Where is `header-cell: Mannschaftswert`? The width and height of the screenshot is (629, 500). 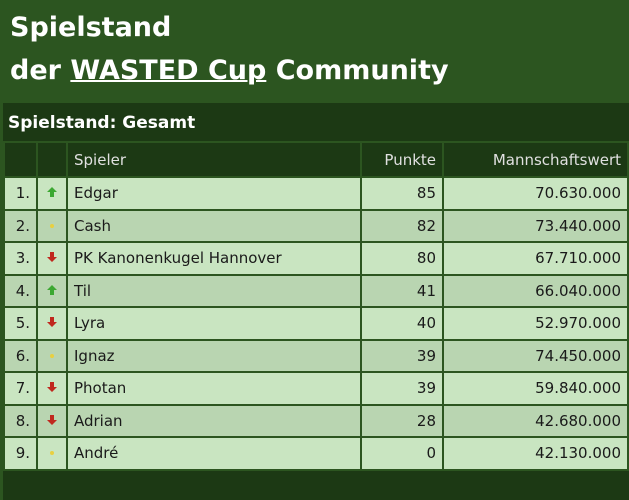
header-cell: Mannschaftswert is located at coordinates (535, 159).